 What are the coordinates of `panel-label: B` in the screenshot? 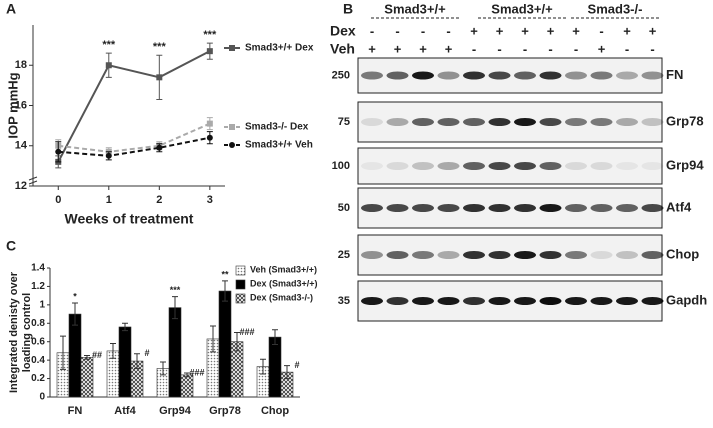 It's located at (348, 9).